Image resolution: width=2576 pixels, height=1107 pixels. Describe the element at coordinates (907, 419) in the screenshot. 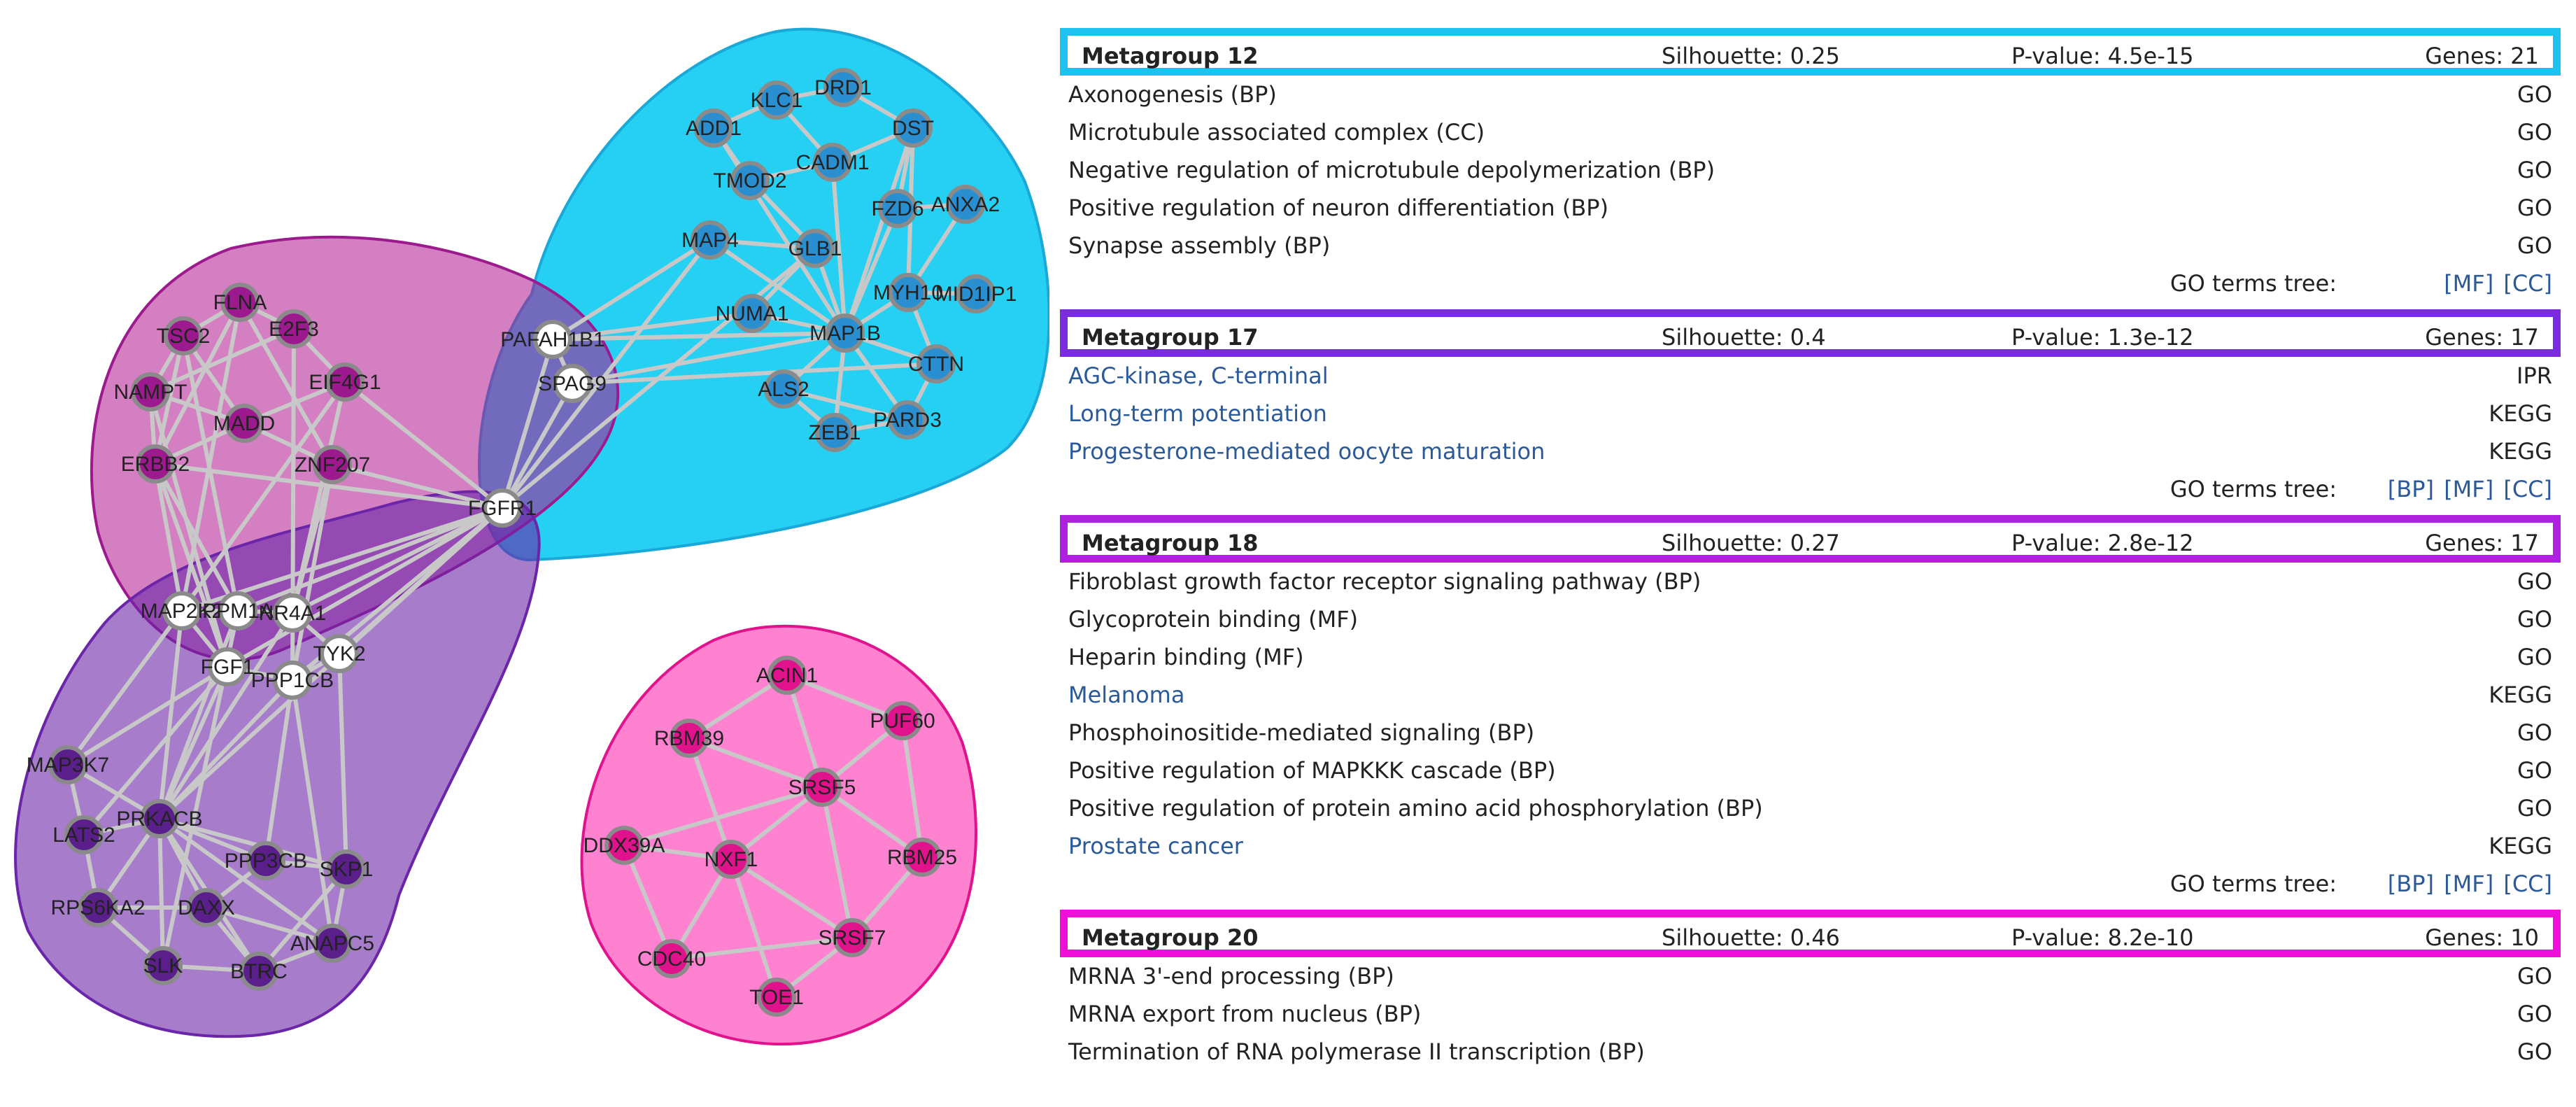

I see `node-pard3: PARD3` at that location.